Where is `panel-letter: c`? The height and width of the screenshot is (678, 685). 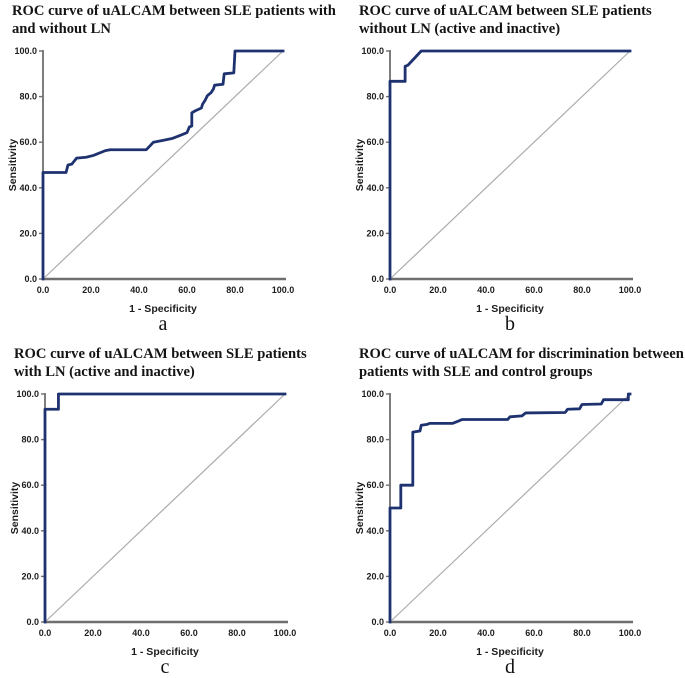 panel-letter: c is located at coordinates (165, 667).